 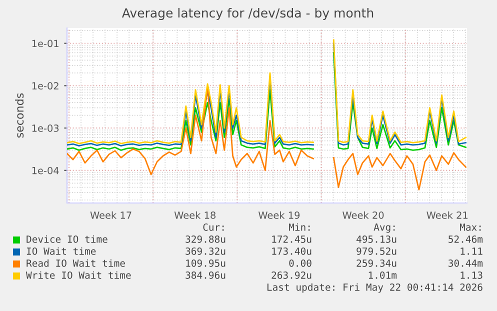 What do you see at coordinates (299, 227) in the screenshot?
I see `text: Min:` at bounding box center [299, 227].